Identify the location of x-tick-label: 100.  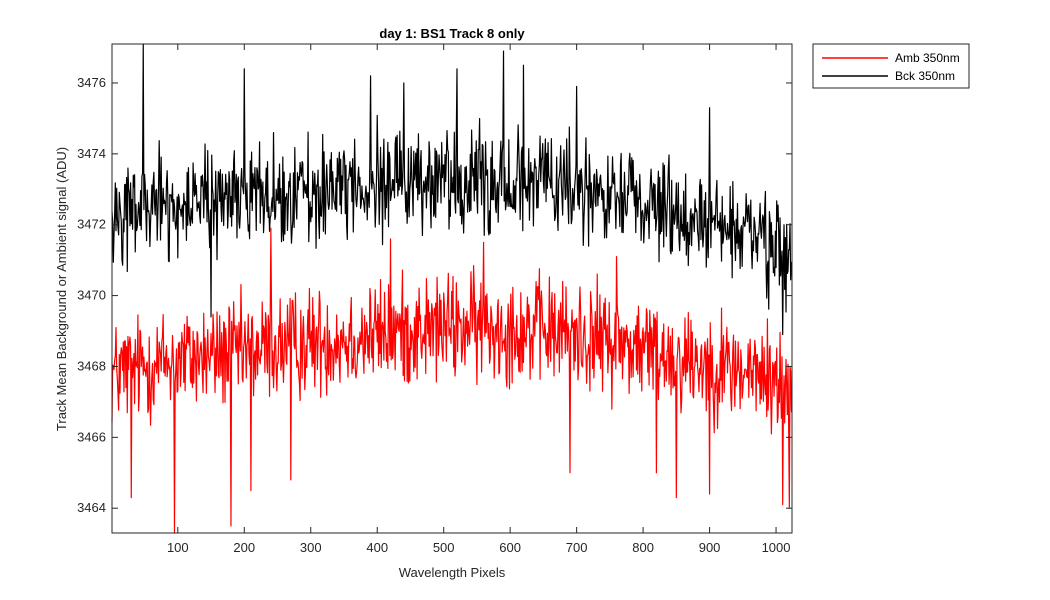
(178, 547).